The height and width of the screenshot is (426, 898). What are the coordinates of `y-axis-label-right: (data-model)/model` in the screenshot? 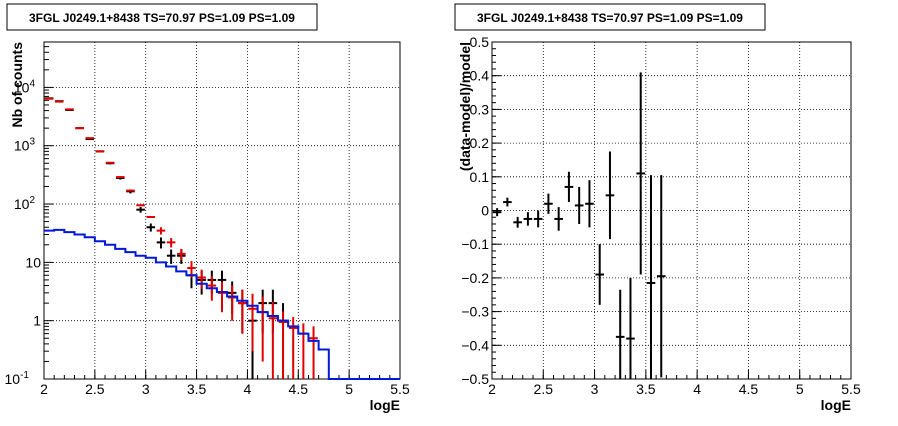 It's located at (465, 106).